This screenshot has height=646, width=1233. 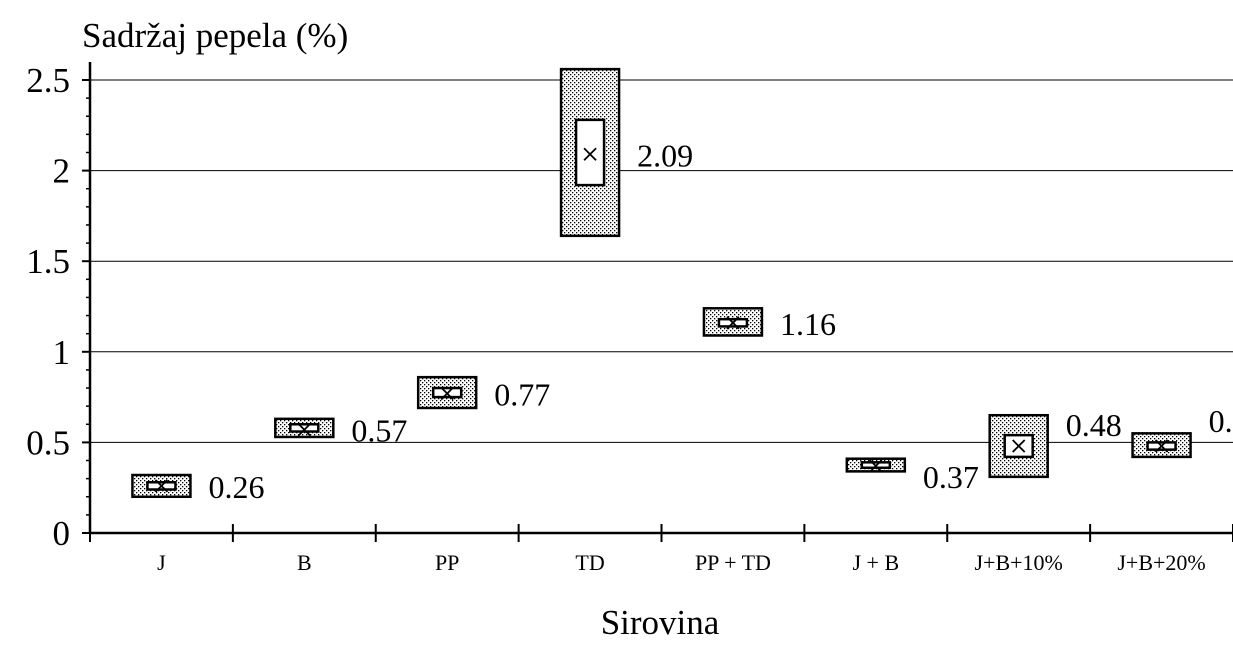 What do you see at coordinates (665, 155) in the screenshot?
I see `mean-value-label: 2.09` at bounding box center [665, 155].